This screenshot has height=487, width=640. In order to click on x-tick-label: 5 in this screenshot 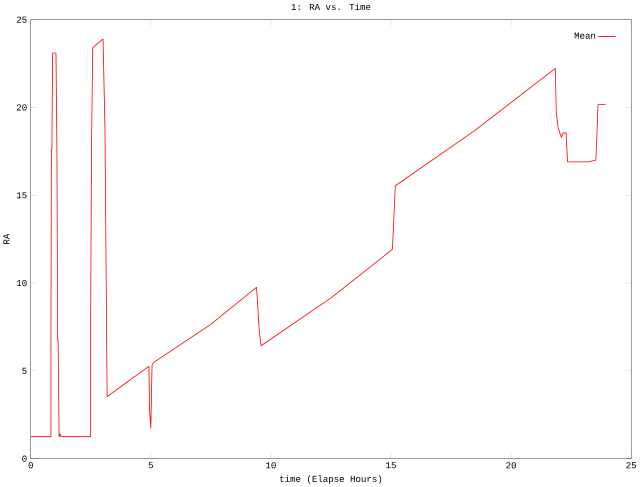, I will do `click(150, 465)`.